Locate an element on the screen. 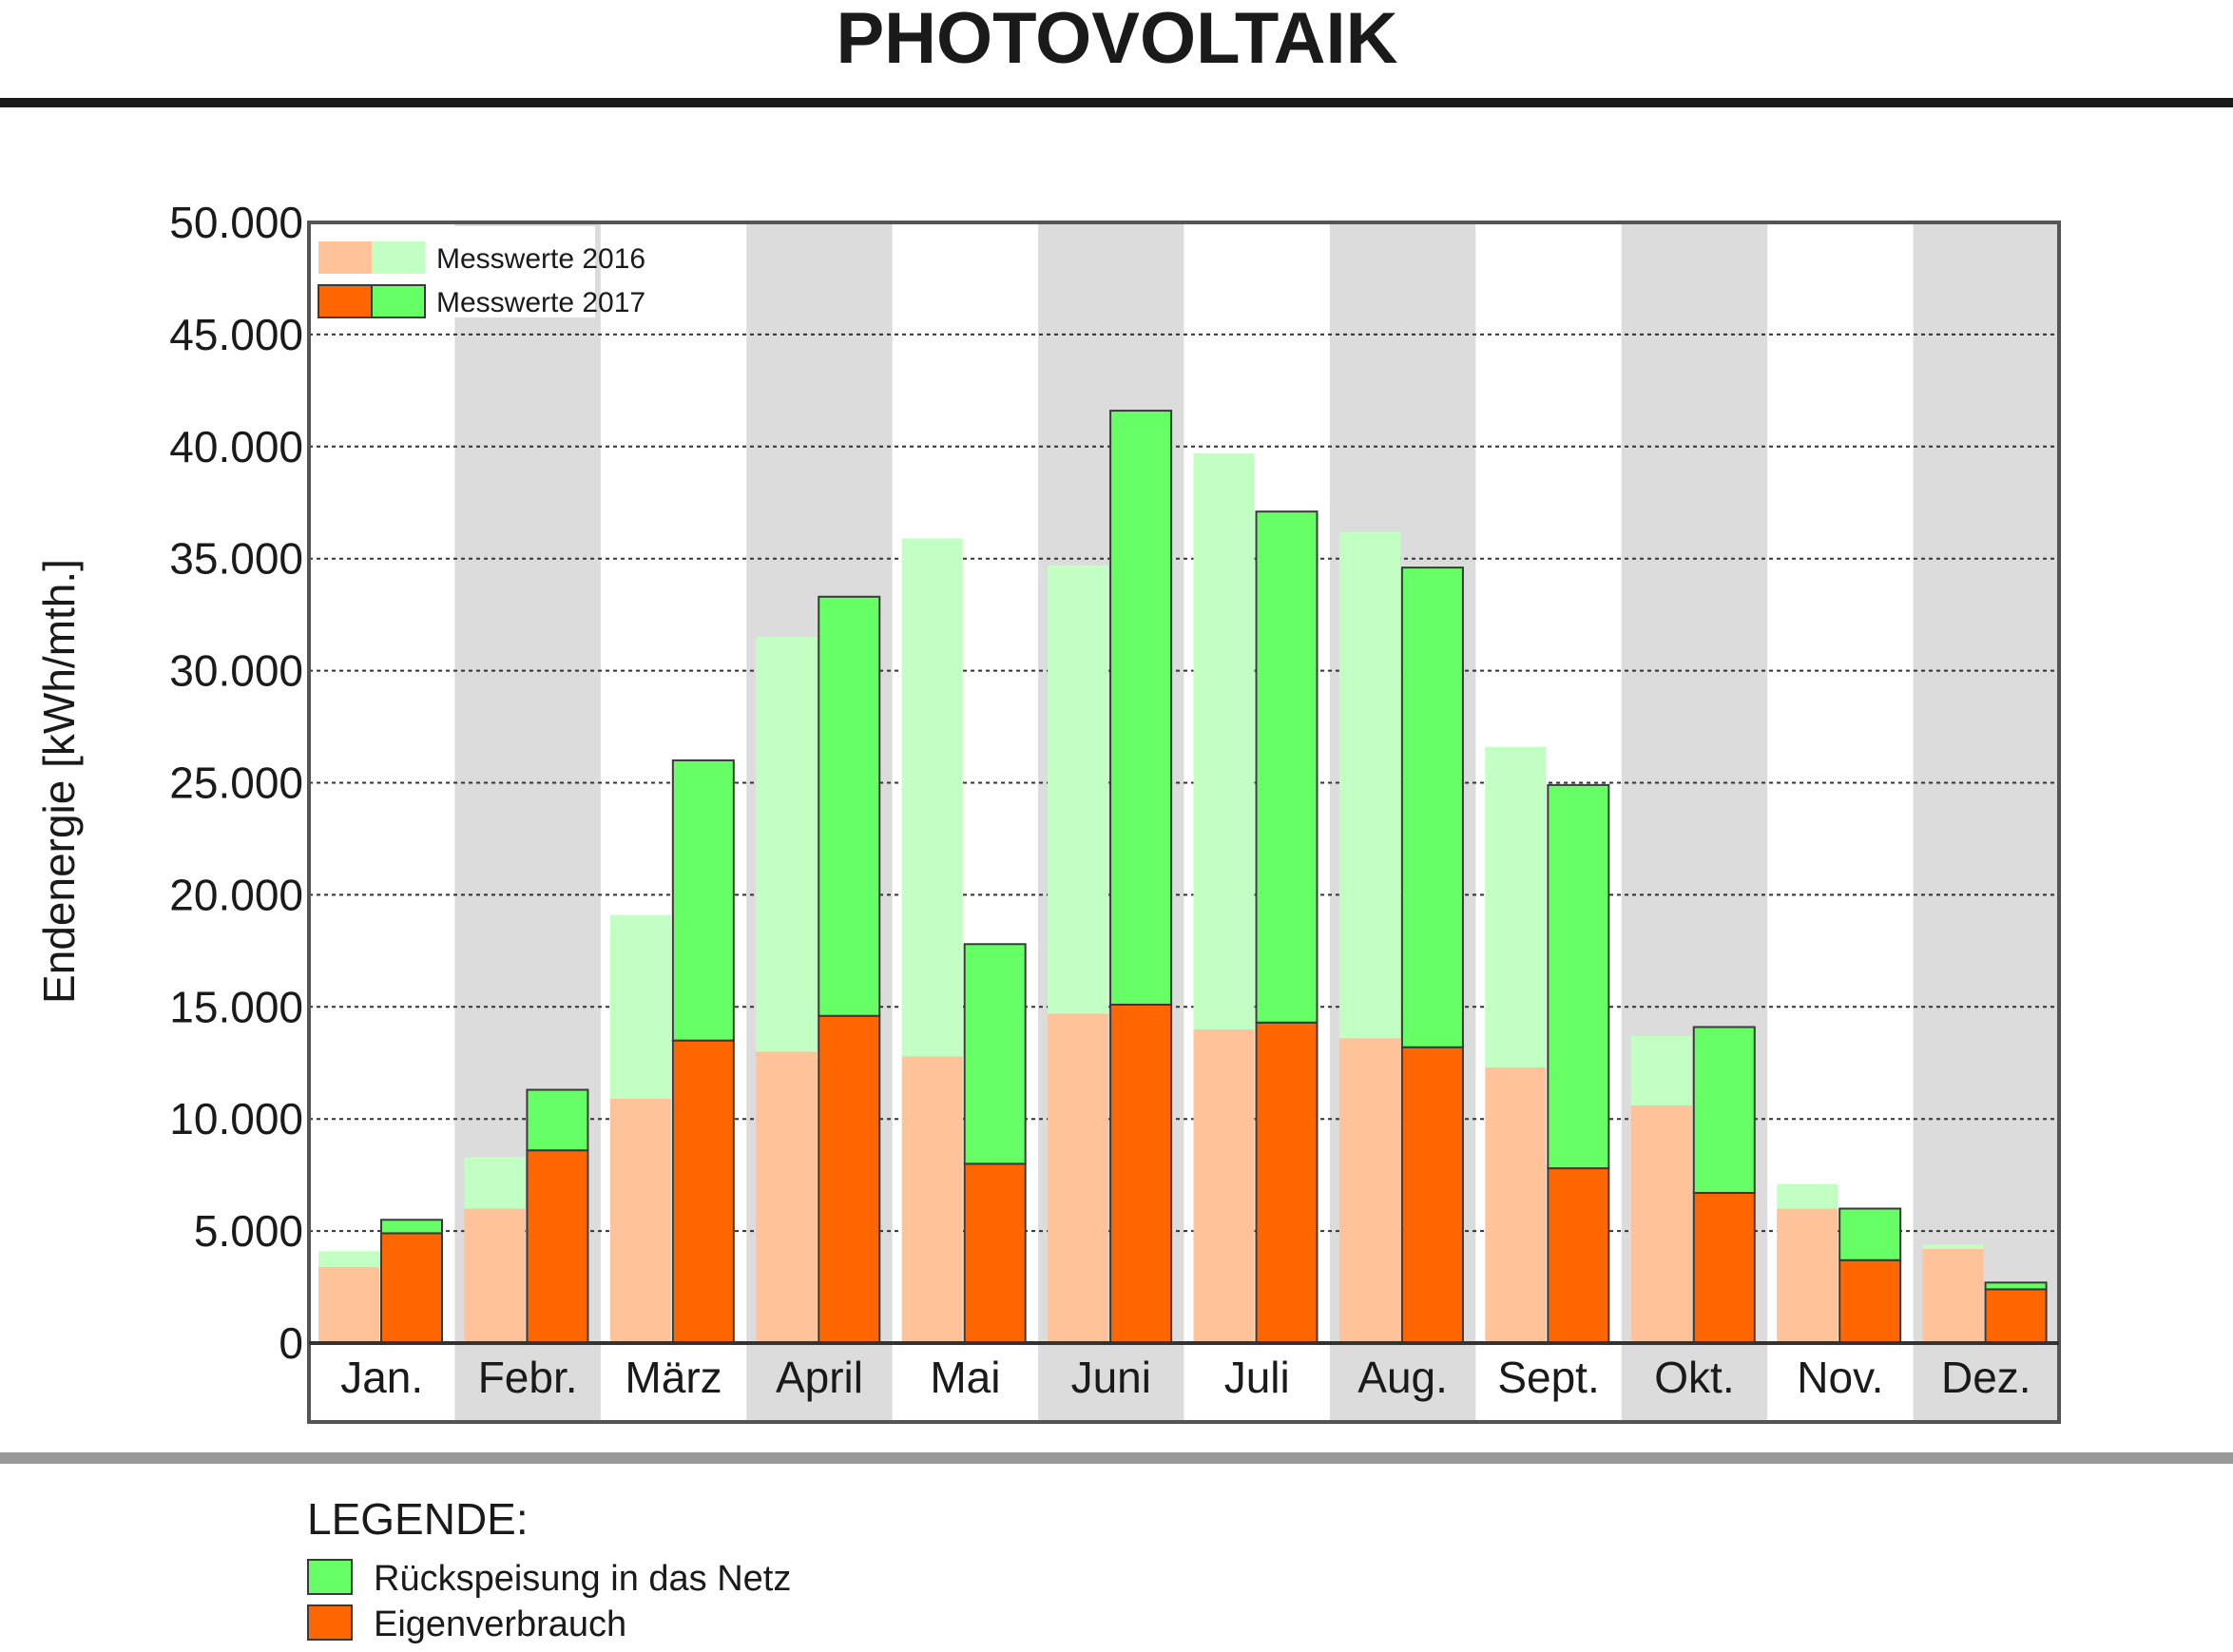 The width and height of the screenshot is (2233, 1652). month-label: Aug. is located at coordinates (1402, 1377).